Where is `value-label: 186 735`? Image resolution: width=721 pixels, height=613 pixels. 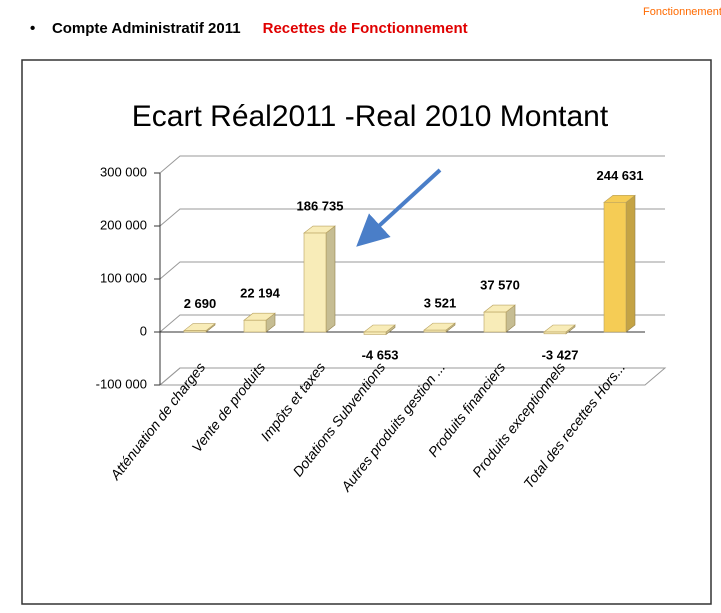 value-label: 186 735 is located at coordinates (320, 205).